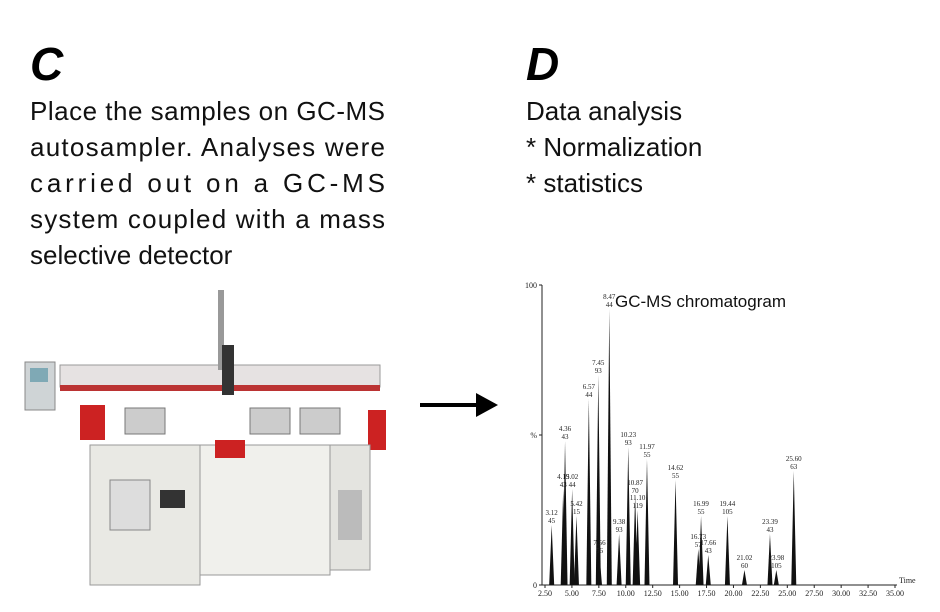 The height and width of the screenshot is (612, 940). Describe the element at coordinates (770, 522) in the screenshot. I see `peak-time-label: 23.39` at that location.